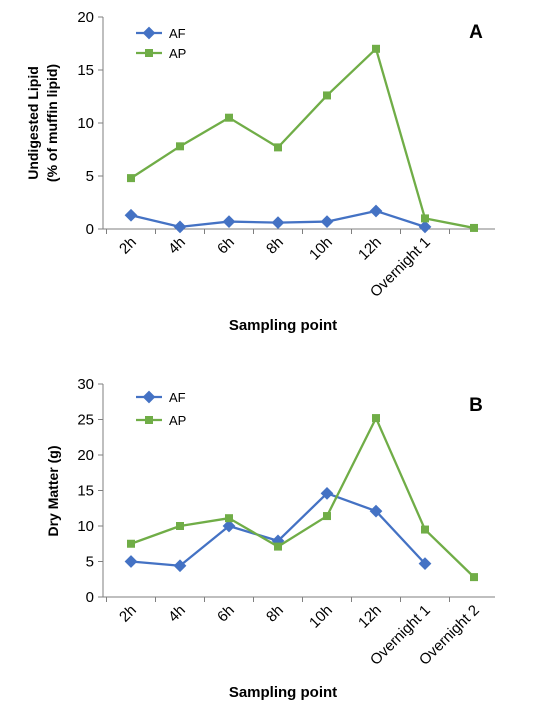 This screenshot has height=709, width=544. Describe the element at coordinates (177, 53) in the screenshot. I see `chart-a-legend-ap-label: AP` at that location.